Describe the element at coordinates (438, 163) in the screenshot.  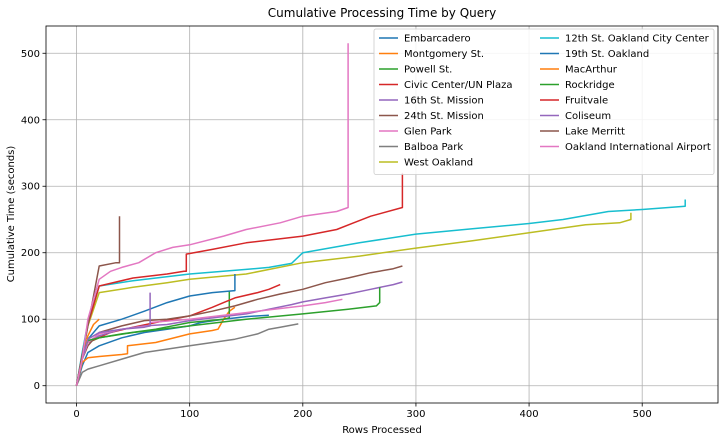
I see `legend-entry-label: West Oakland` at that location.